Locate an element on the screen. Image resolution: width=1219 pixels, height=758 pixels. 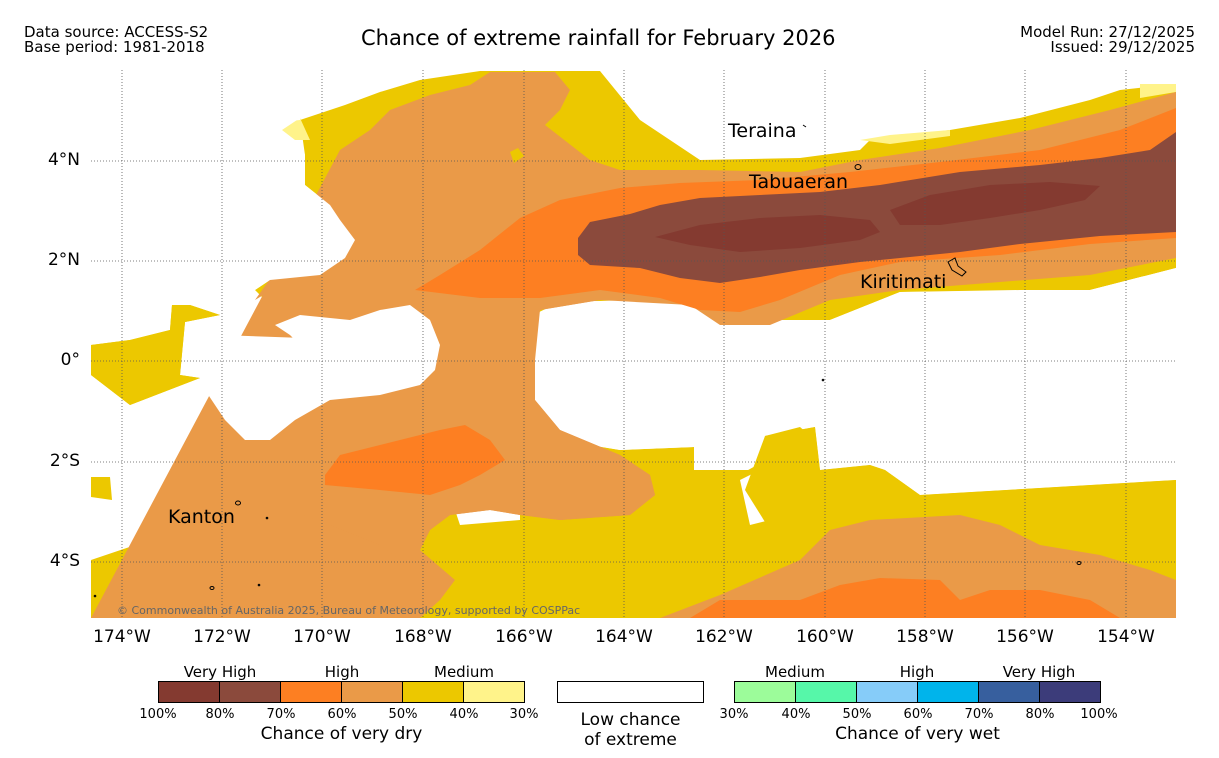
lon-label: 172°W is located at coordinates (222, 637).